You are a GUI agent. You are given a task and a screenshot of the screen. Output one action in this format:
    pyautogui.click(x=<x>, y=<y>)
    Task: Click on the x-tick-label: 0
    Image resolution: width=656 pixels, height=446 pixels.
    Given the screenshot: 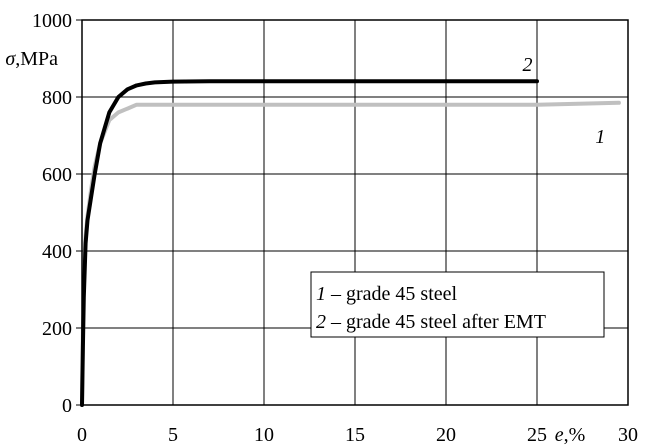 What is the action you would take?
    pyautogui.click(x=82, y=435)
    